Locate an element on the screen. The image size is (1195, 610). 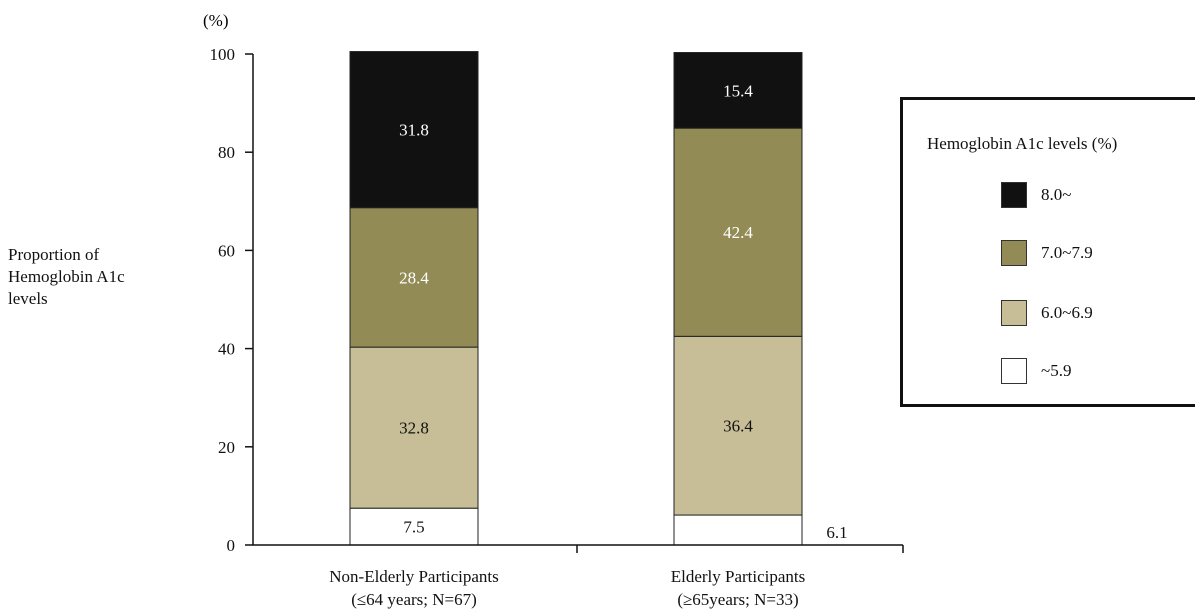
y-tick-label: 80 is located at coordinates (226, 152).